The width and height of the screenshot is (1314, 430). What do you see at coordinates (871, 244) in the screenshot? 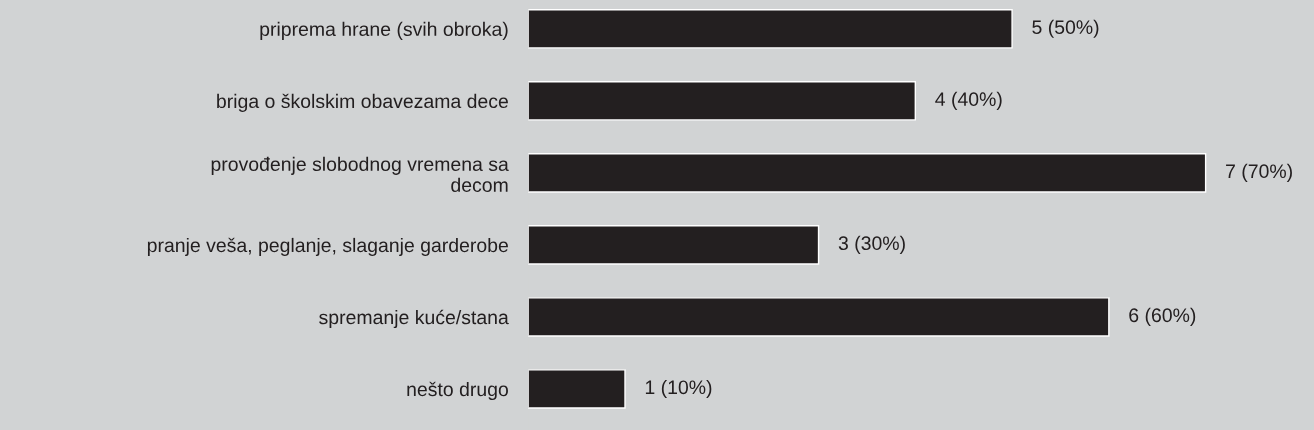
I see `data-label: 3 (30%)` at bounding box center [871, 244].